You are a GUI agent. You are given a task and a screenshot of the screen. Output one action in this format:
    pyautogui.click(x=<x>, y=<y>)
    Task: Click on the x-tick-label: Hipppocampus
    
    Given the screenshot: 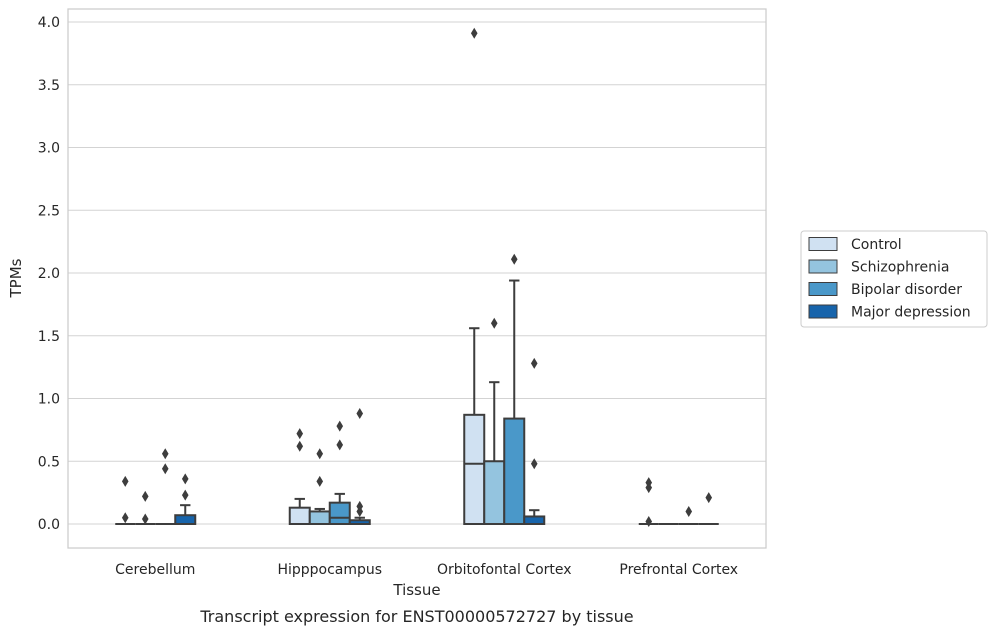 What is the action you would take?
    pyautogui.click(x=329, y=570)
    